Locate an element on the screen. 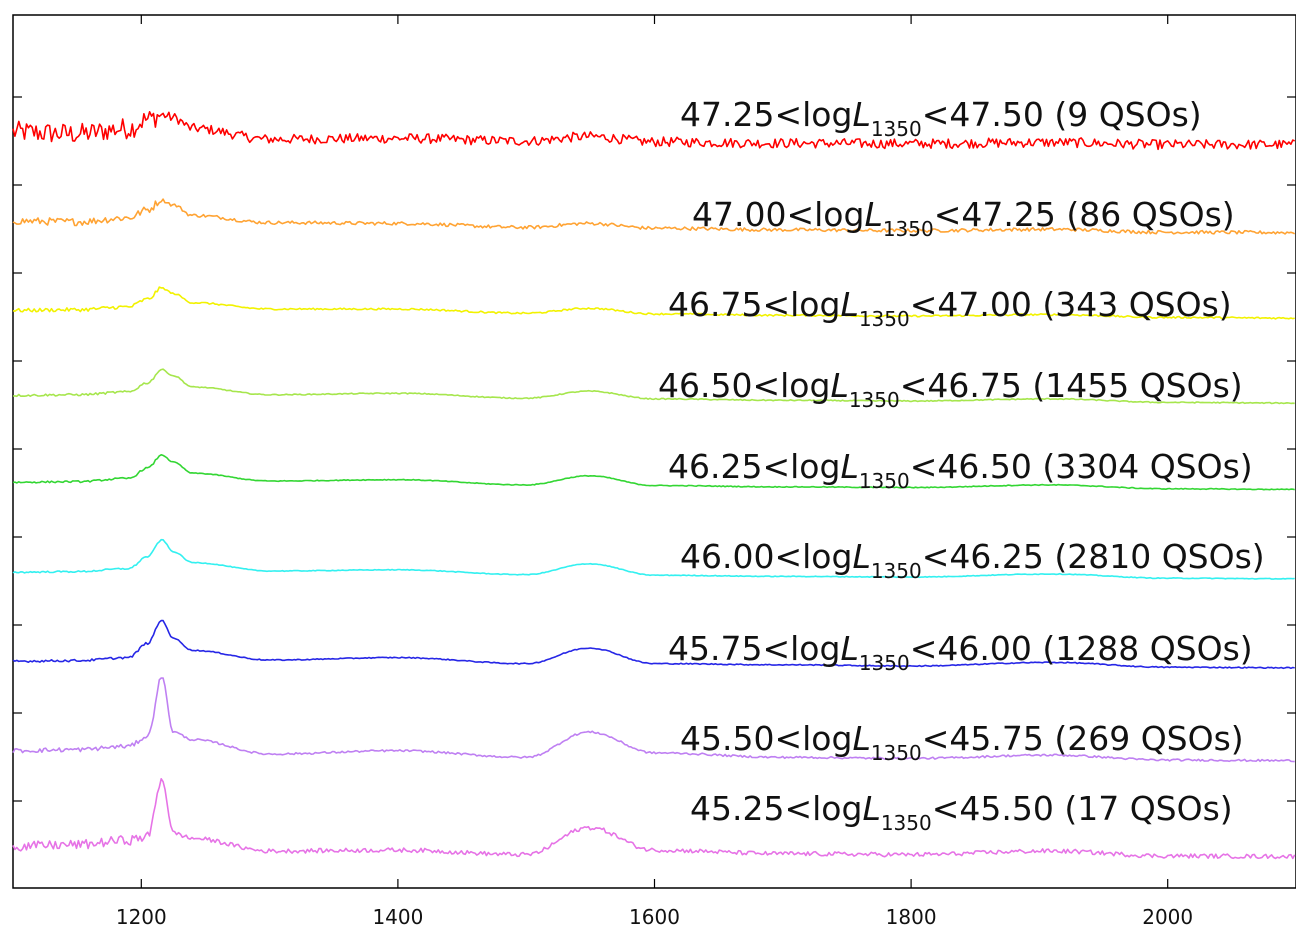  series-label: 47.00<logL1350<47.25 (86 QSOs) is located at coordinates (963, 218).